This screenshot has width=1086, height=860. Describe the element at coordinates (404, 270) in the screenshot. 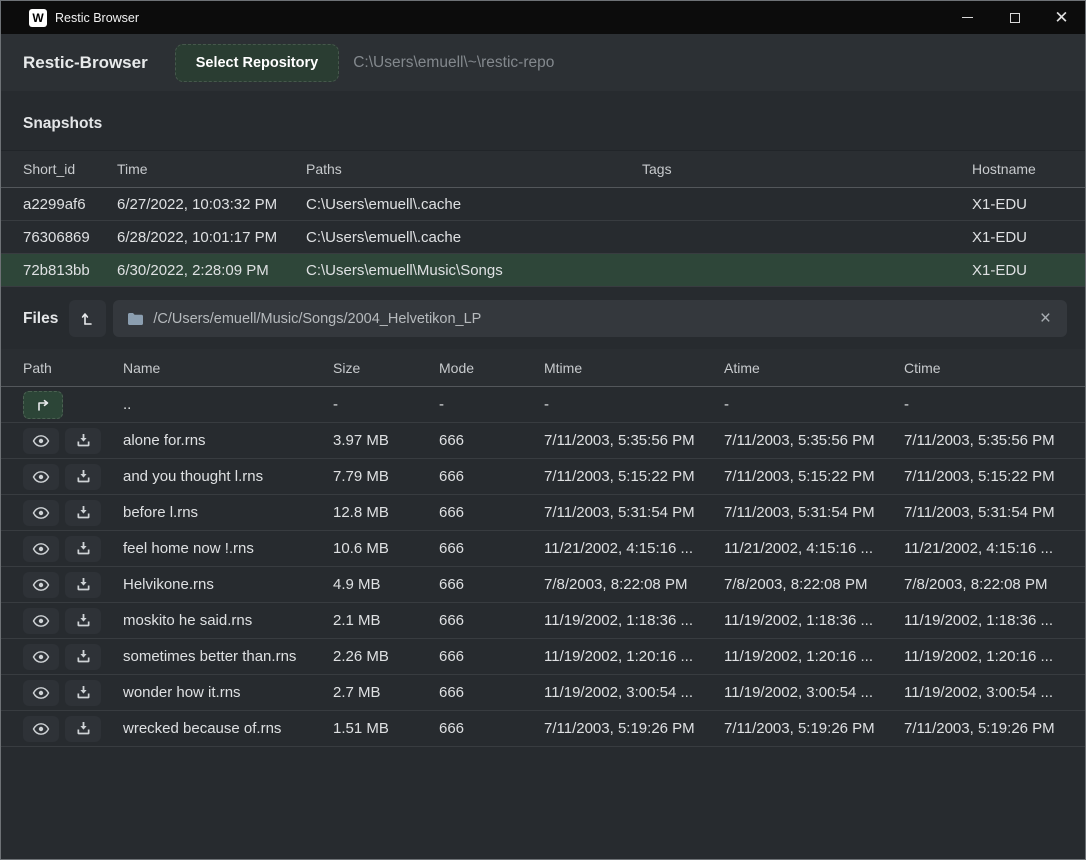

I see `snapshot-paths: C:\Users\emuell\Music\Songs` at that location.